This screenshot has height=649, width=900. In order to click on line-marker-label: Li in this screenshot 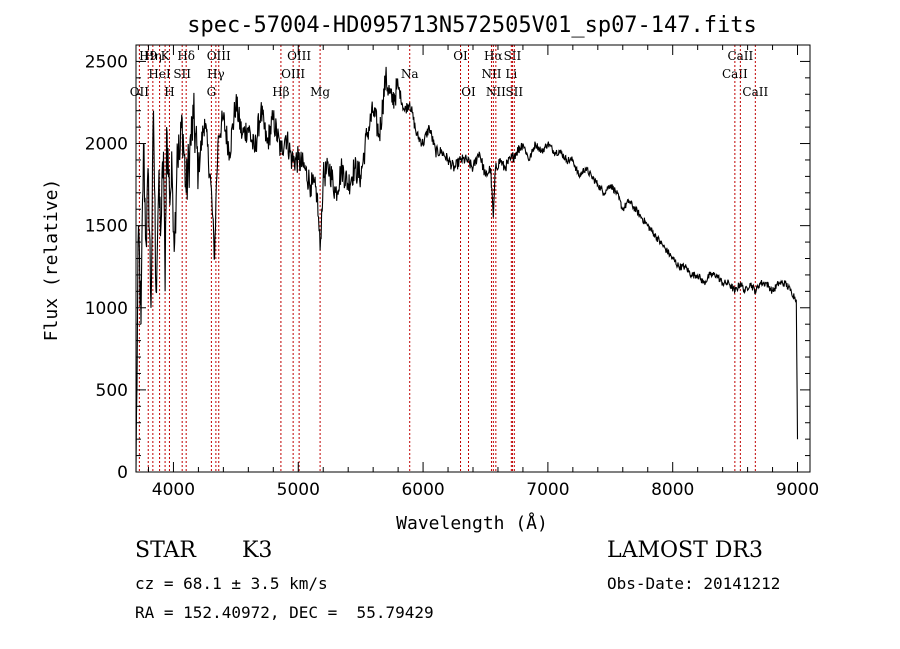, I will do `click(511, 74)`.